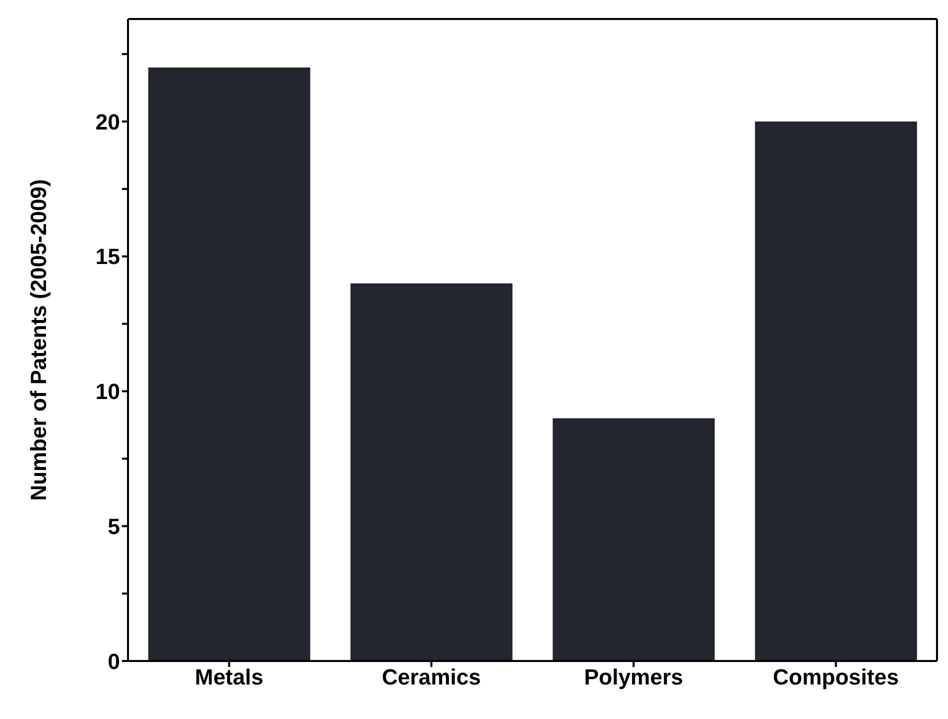  Describe the element at coordinates (634, 677) in the screenshot. I see `x-tick-label: Polymers` at that location.